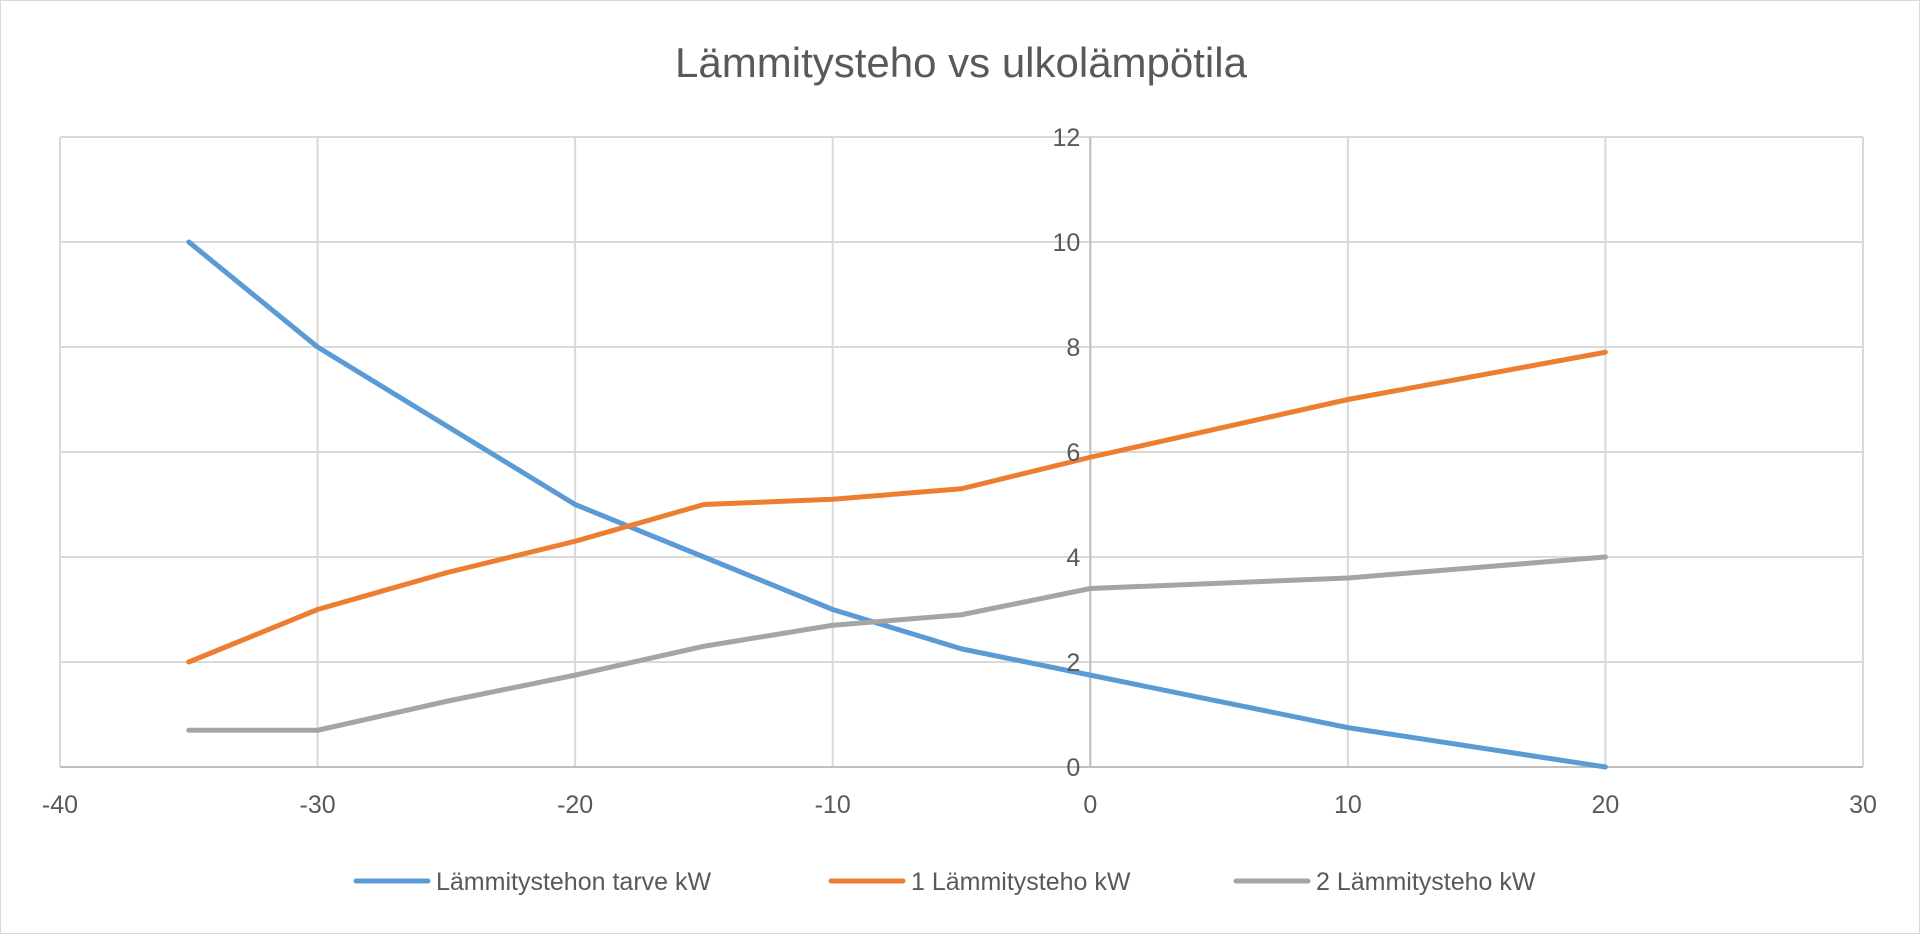 This screenshot has height=934, width=1920. Describe the element at coordinates (573, 882) in the screenshot. I see `legend-label: Lämmitystehon tarve kW` at that location.